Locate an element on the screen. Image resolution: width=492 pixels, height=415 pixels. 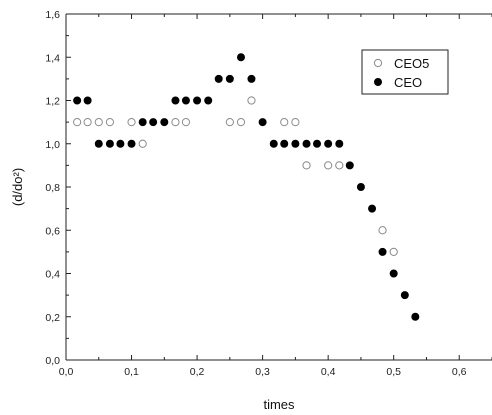
legend: CEO5 CEO is located at coordinates (405, 72).